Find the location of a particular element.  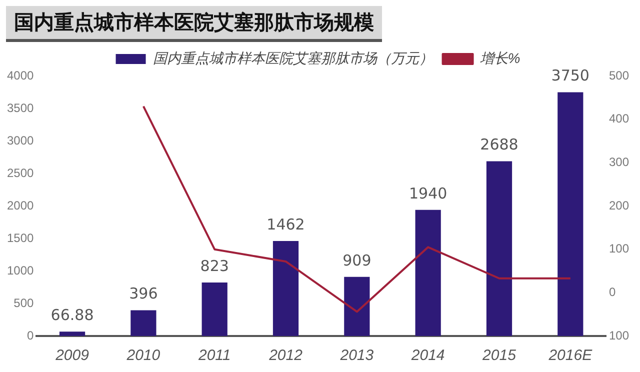

x-tick-label: 2011 is located at coordinates (214, 355).